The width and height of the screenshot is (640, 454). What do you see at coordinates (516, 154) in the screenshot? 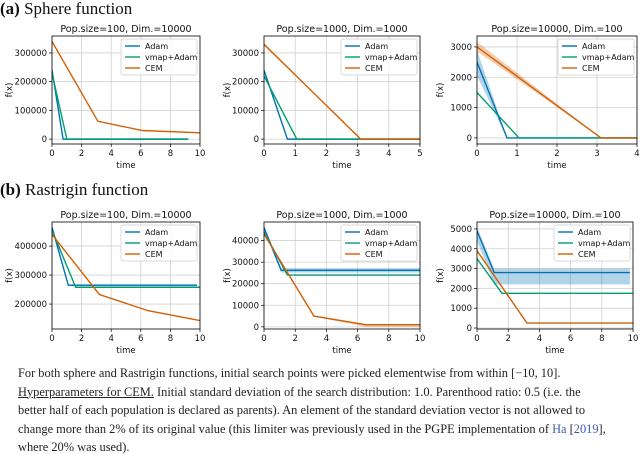
I see `x-tick-label: 1` at bounding box center [516, 154].